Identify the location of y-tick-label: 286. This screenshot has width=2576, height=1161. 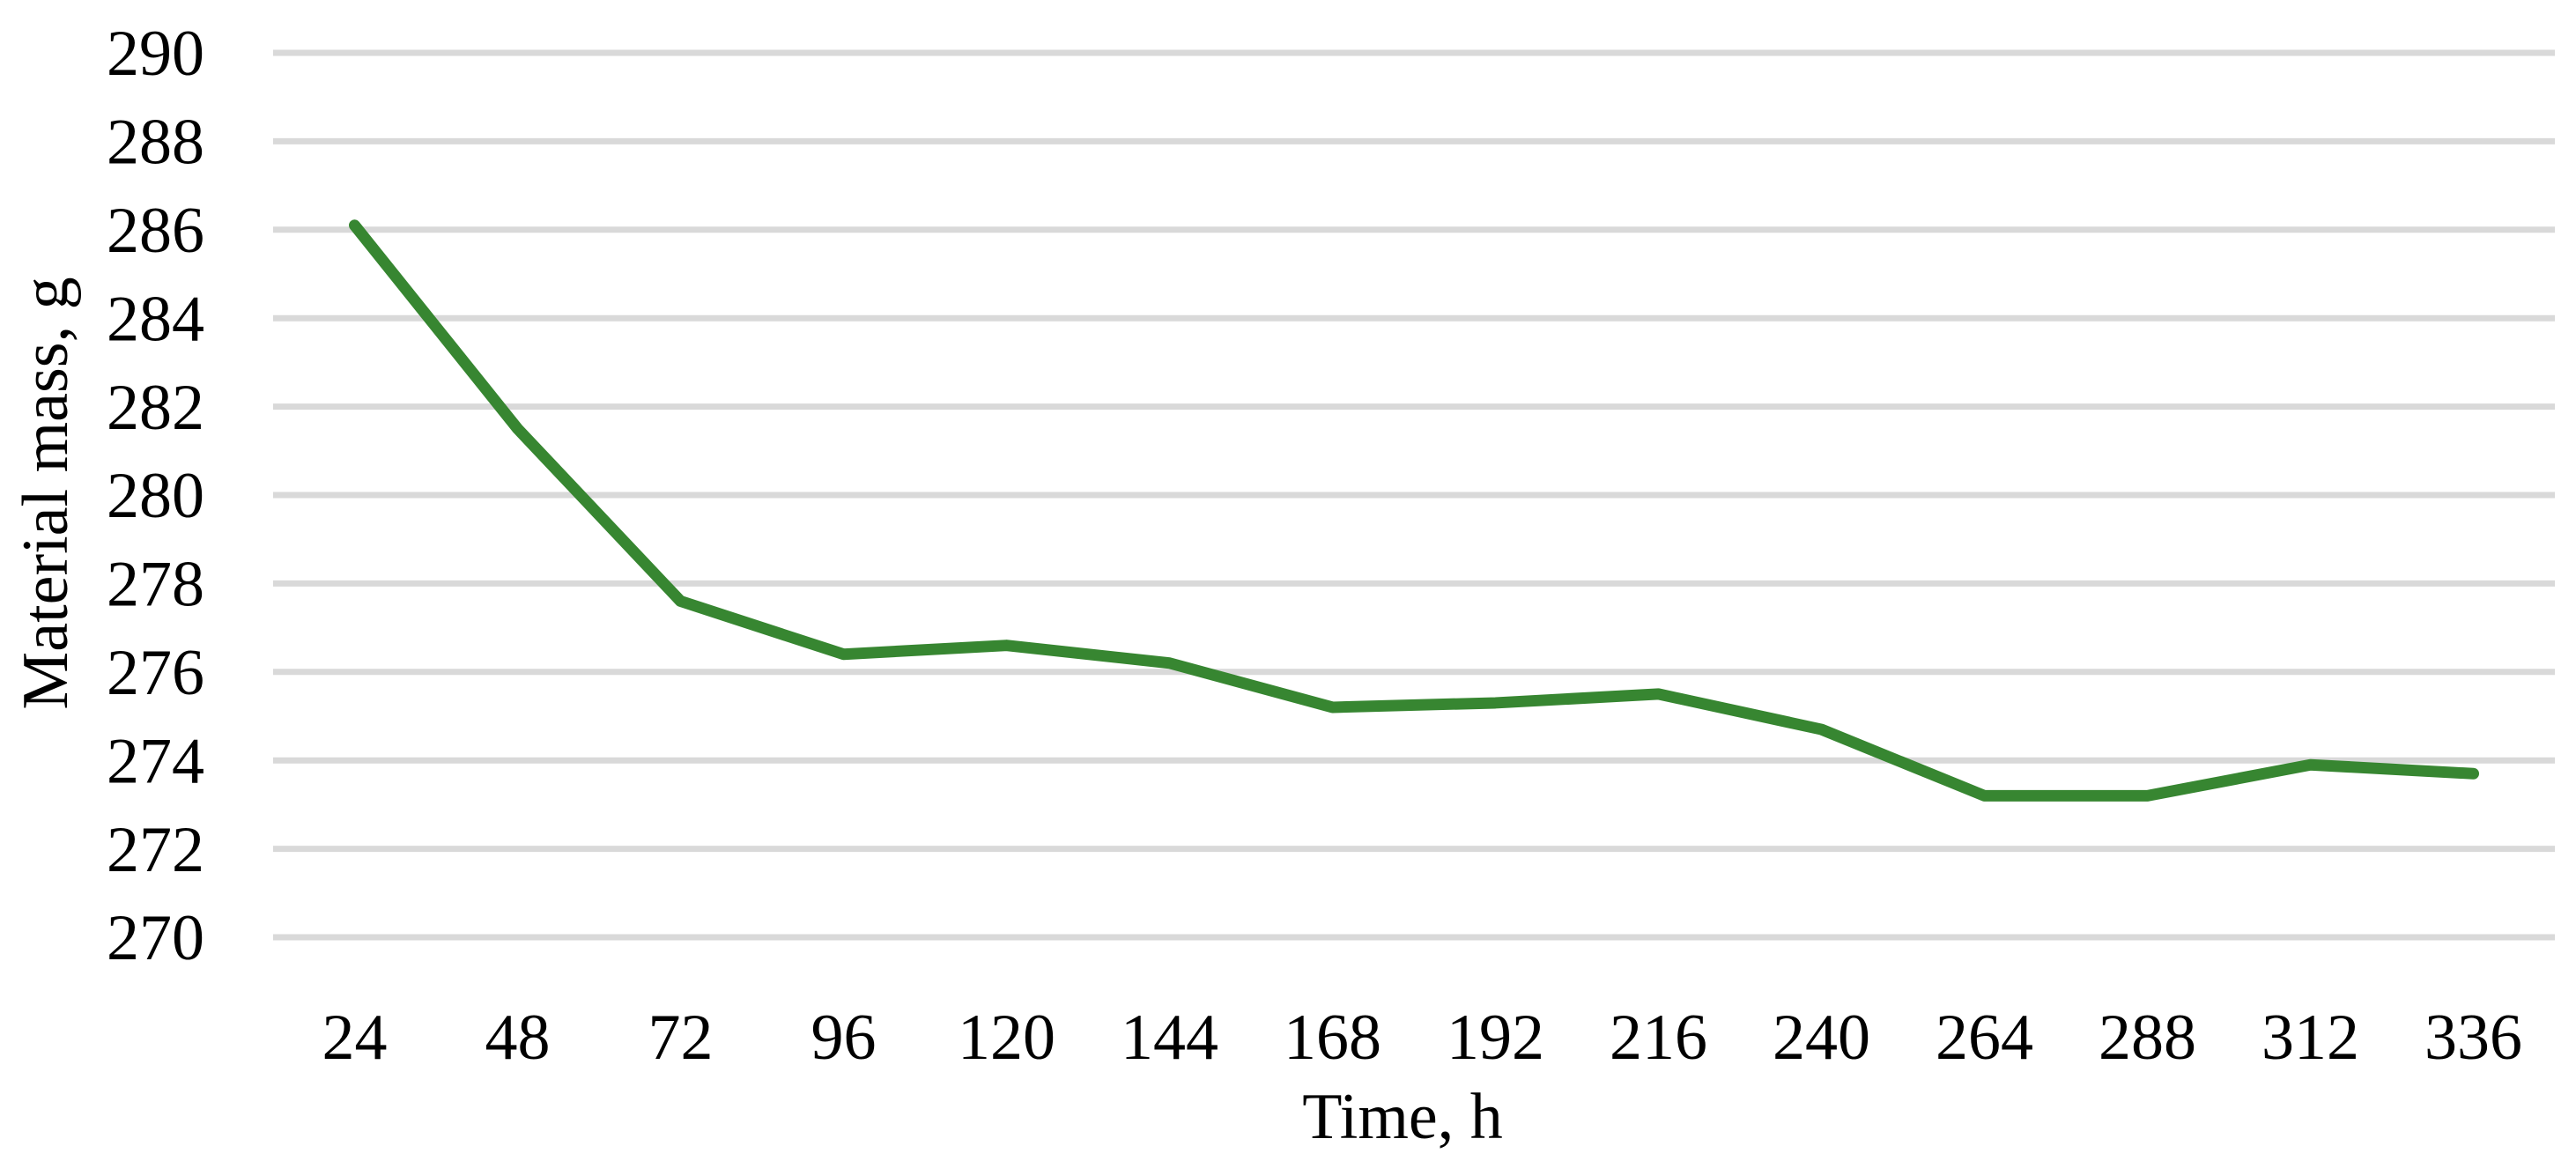
(156, 231).